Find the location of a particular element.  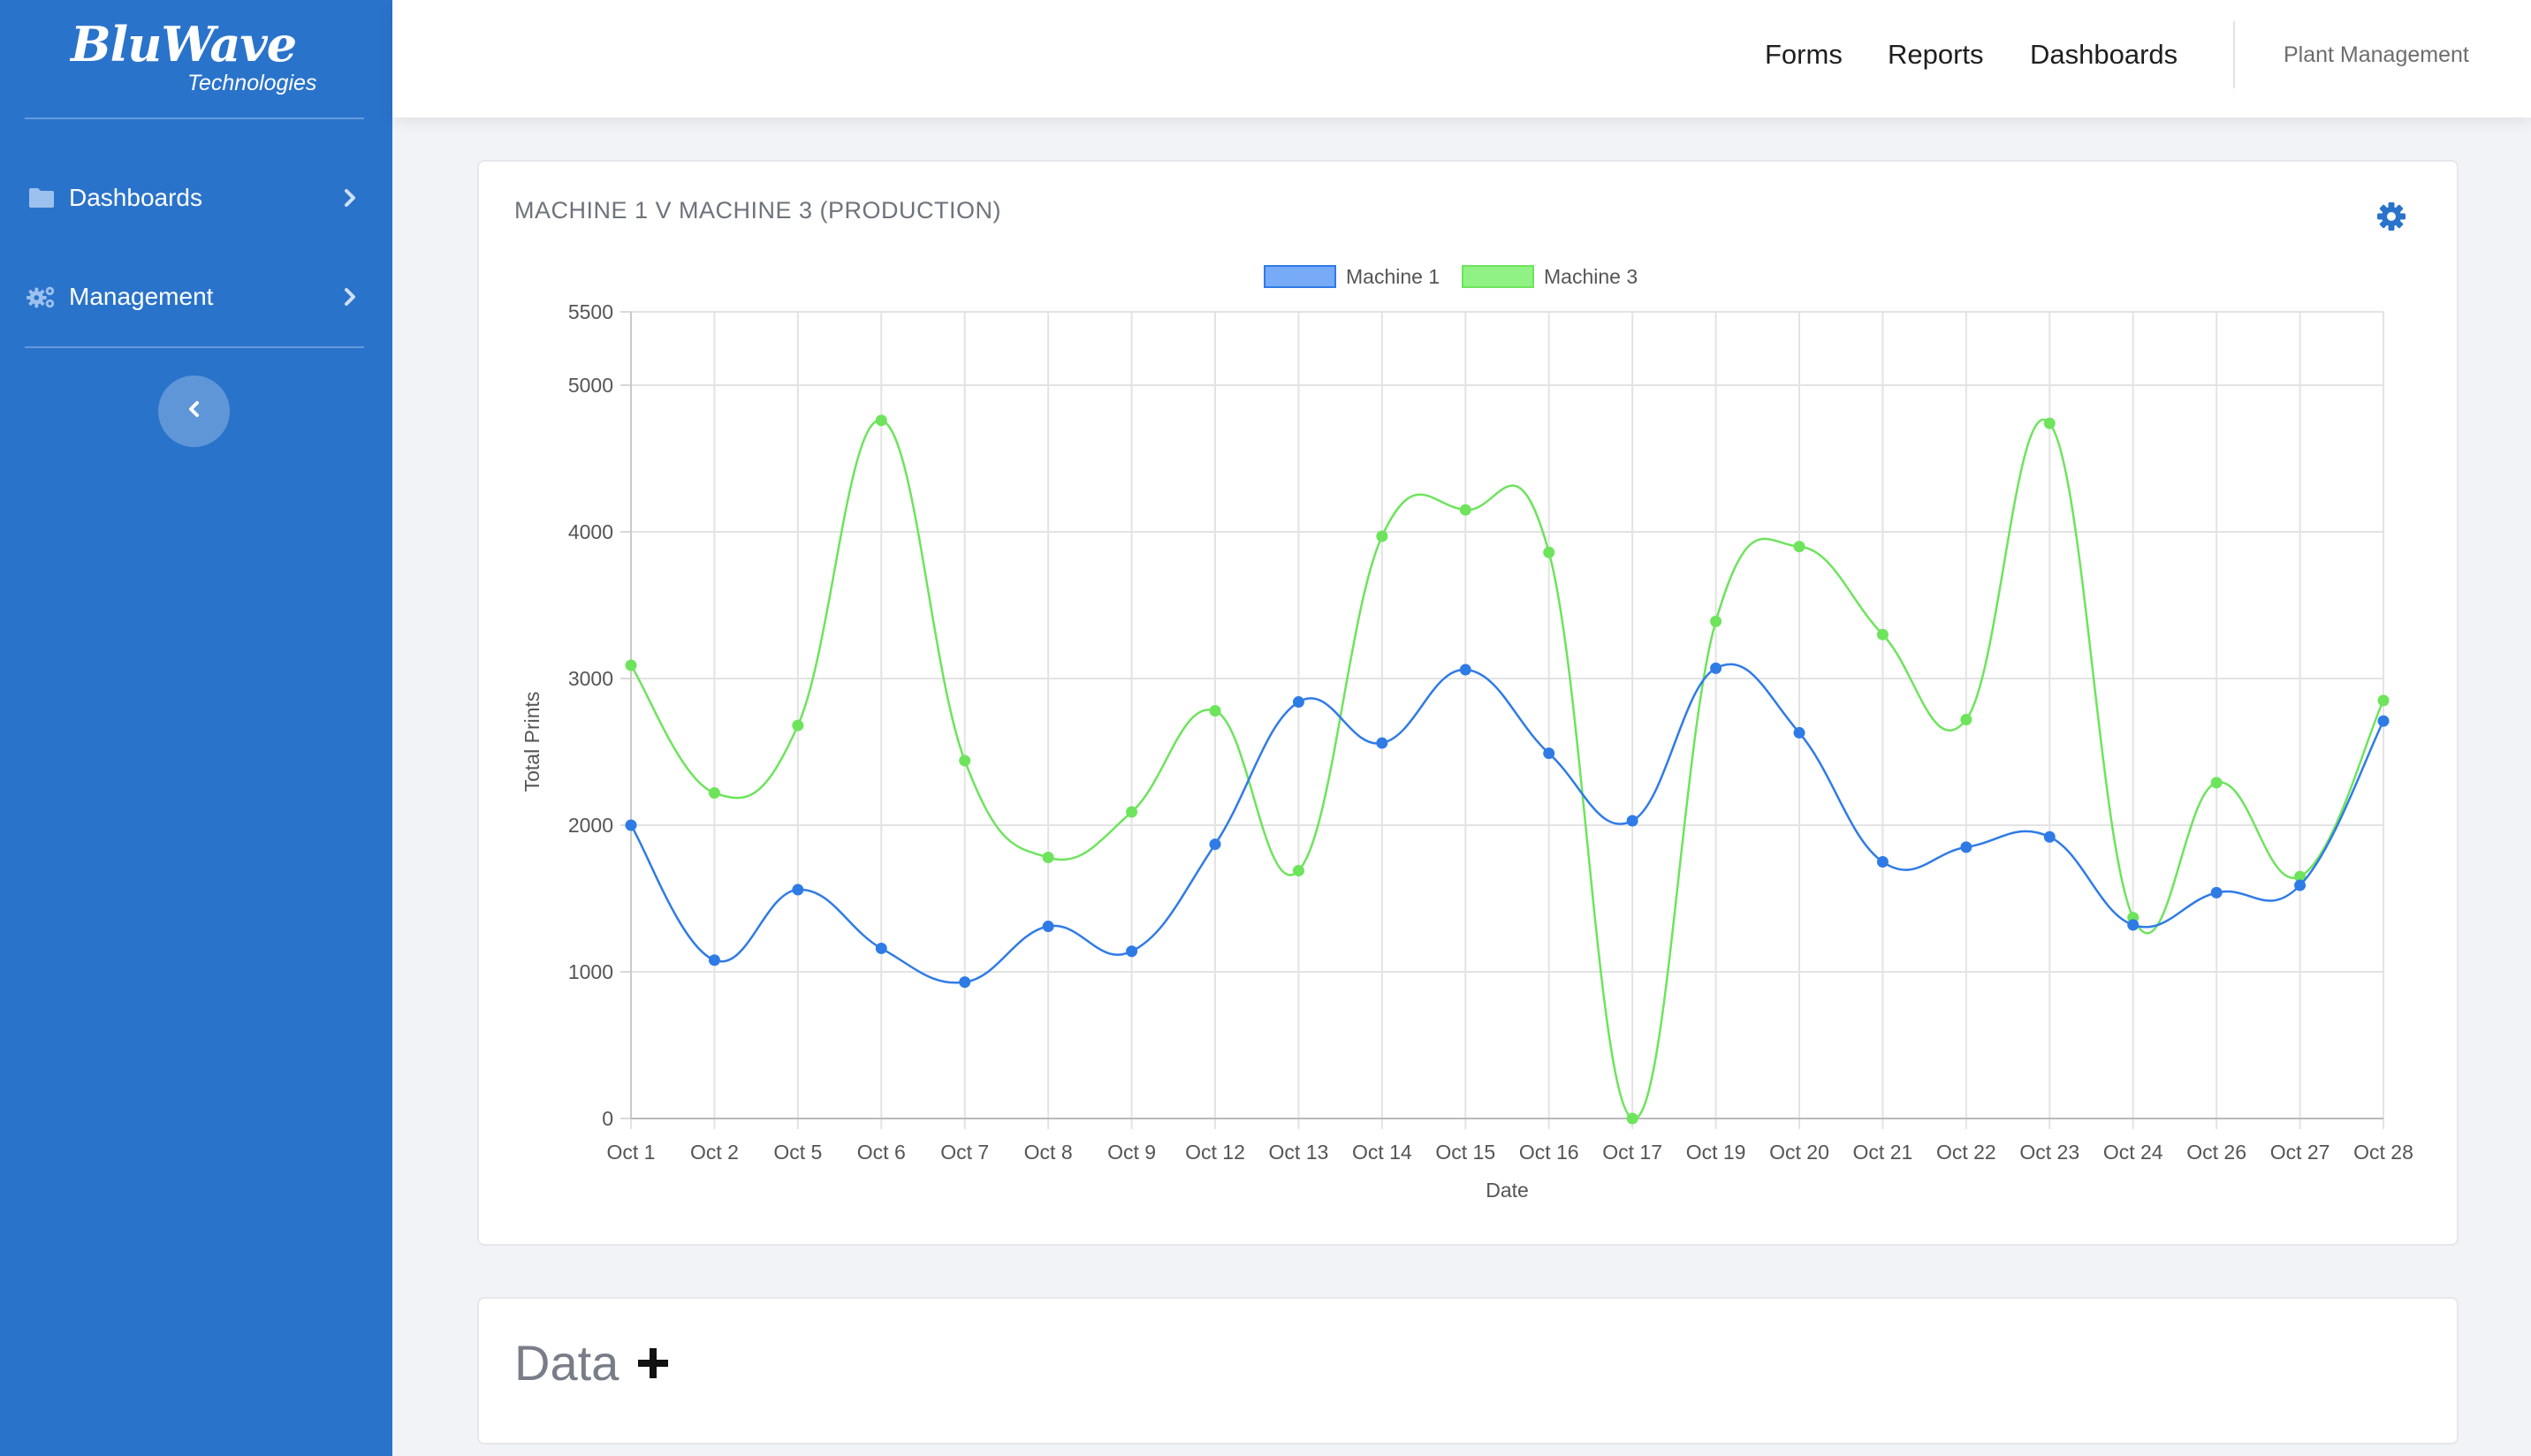

x-tick-label: Oct 26 is located at coordinates (2216, 1152).